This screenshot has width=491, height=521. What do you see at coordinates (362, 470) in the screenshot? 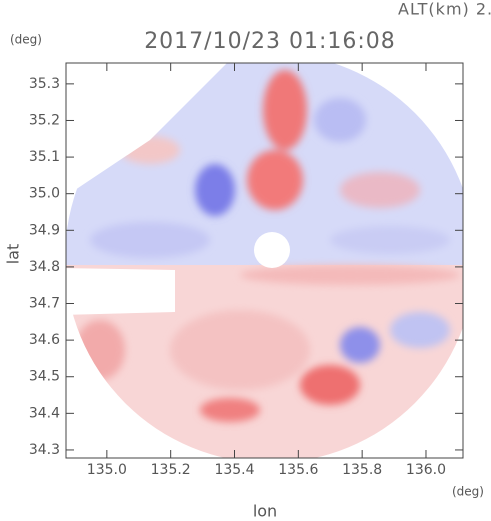
I see `x-tick-label: 135.8` at bounding box center [362, 470].